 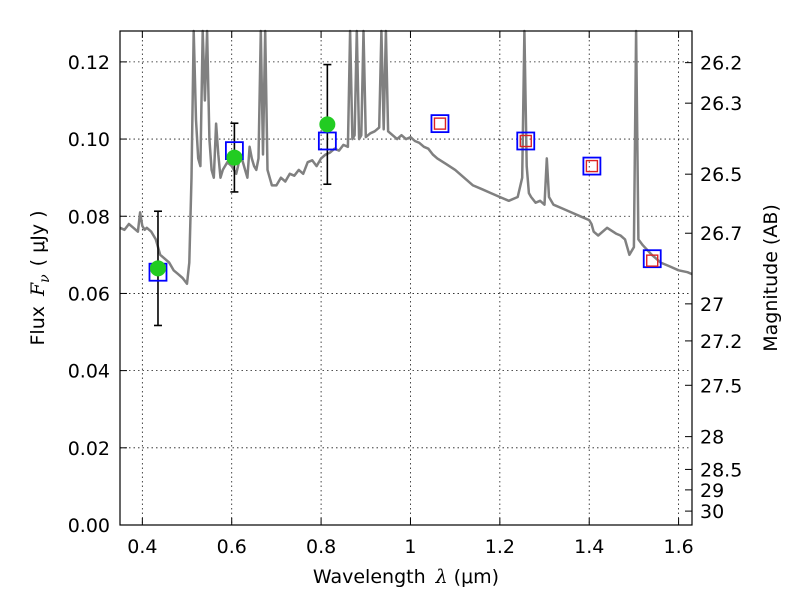 What do you see at coordinates (89, 294) in the screenshot?
I see `y-tick-label: 0.06` at bounding box center [89, 294].